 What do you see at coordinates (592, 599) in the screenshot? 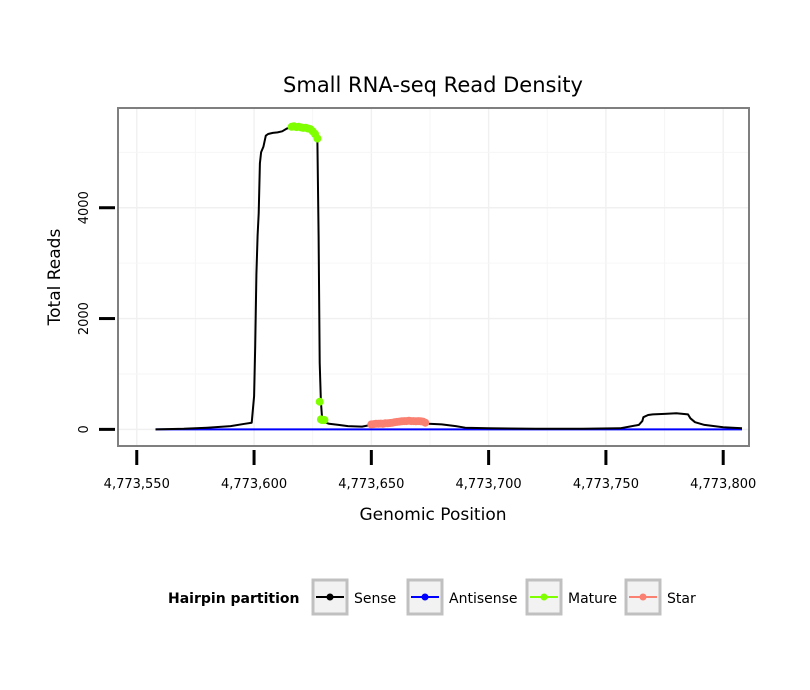
I see `legend-label-mature: Mature` at bounding box center [592, 599].